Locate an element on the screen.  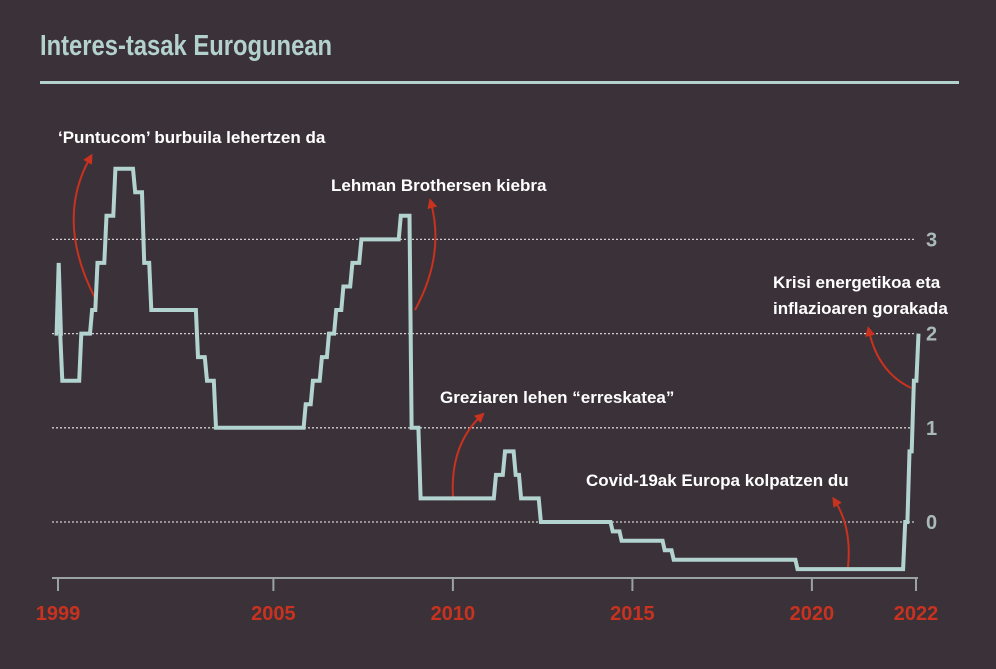
annotation-arrow-puntucom is located at coordinates (84, 226).